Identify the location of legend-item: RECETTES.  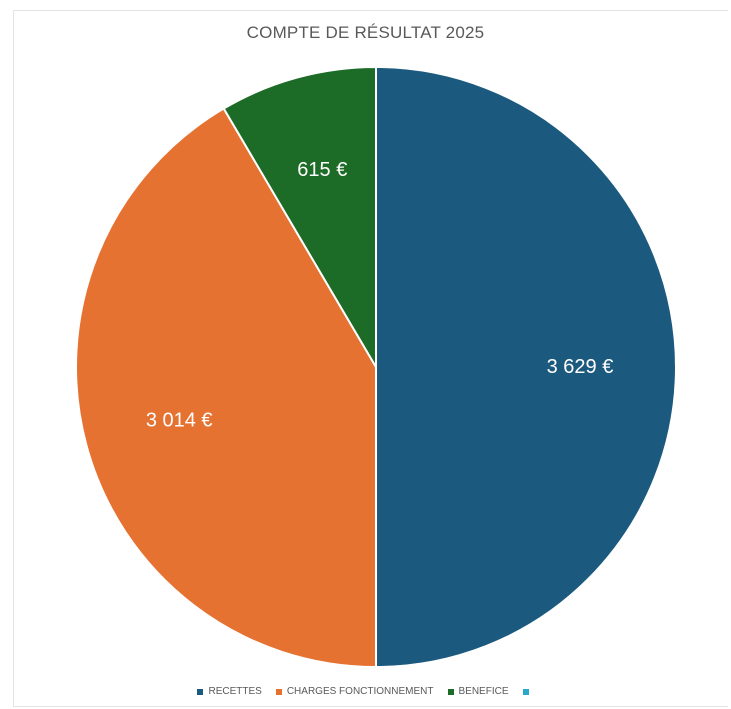
(229, 691).